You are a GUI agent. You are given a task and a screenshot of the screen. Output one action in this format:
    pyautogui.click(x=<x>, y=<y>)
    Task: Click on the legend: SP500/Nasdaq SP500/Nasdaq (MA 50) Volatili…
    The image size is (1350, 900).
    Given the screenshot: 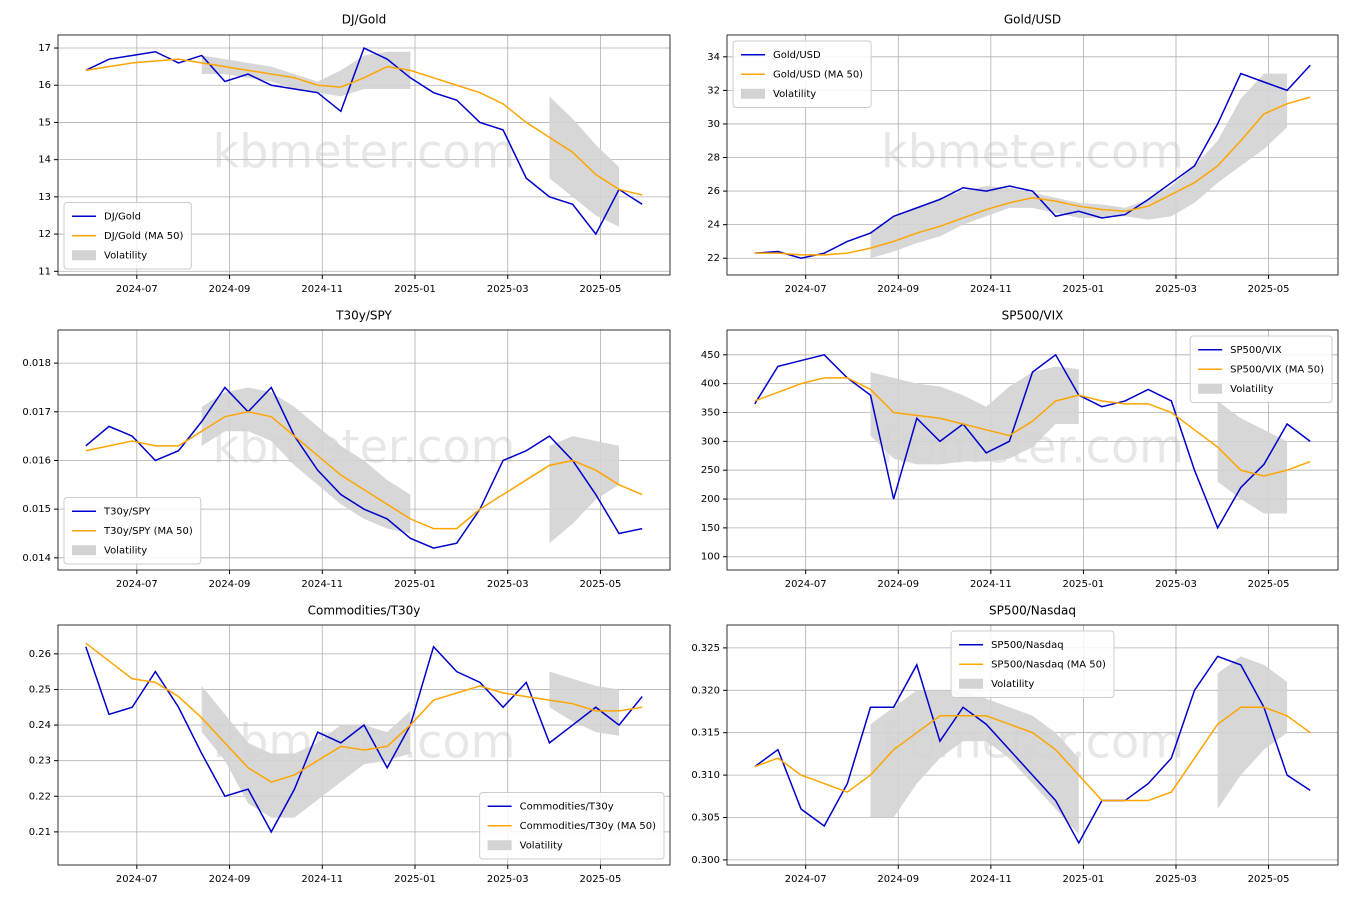 What is the action you would take?
    pyautogui.click(x=1032, y=664)
    